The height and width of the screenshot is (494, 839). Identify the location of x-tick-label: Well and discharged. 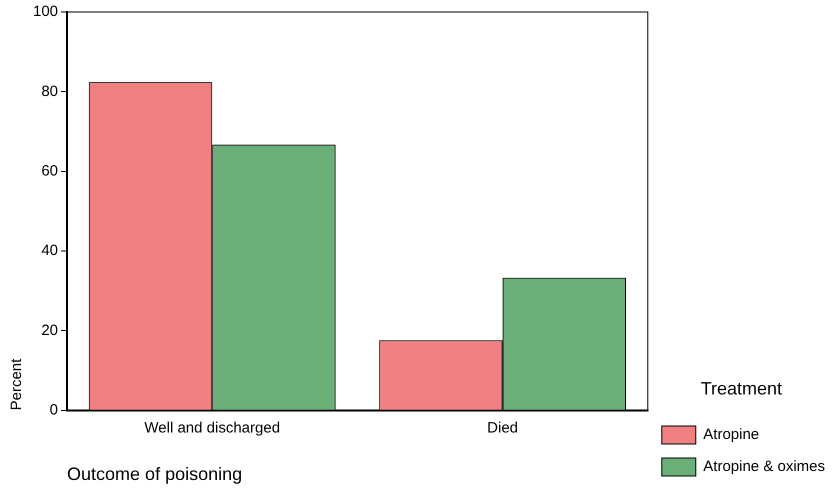
(212, 428).